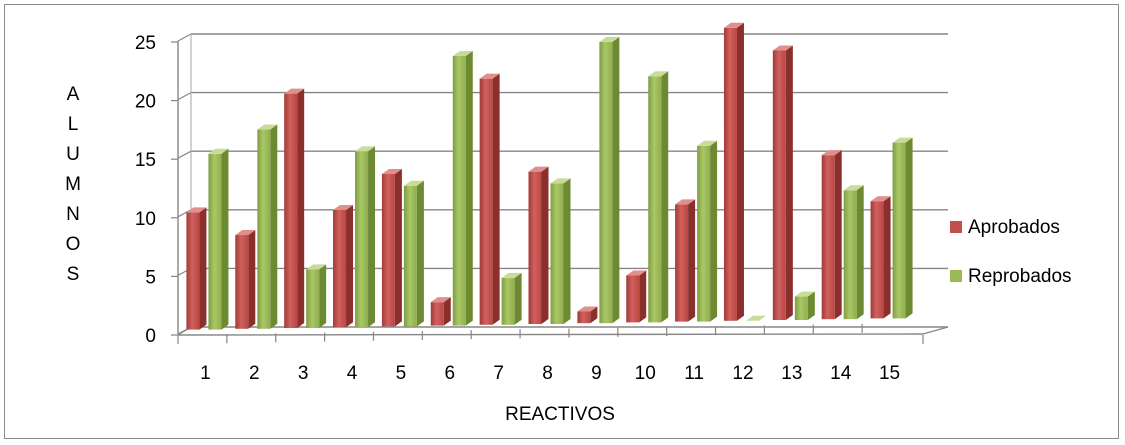 This screenshot has height=445, width=1125. Describe the element at coordinates (73, 184) in the screenshot. I see `y-axis-title-letter: M` at that location.